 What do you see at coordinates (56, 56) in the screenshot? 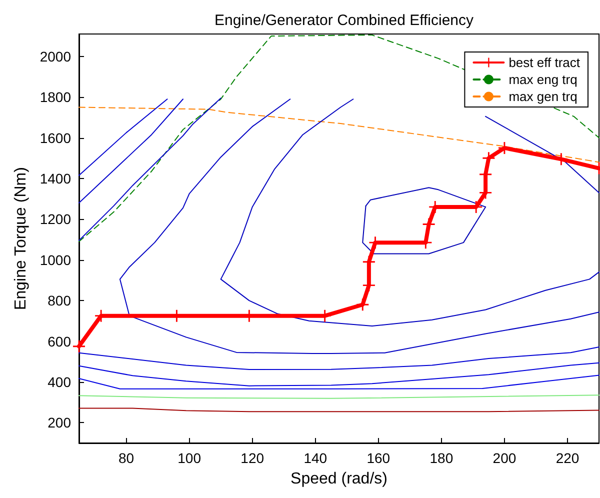
I see `y-tick-label: 2000` at bounding box center [56, 56].